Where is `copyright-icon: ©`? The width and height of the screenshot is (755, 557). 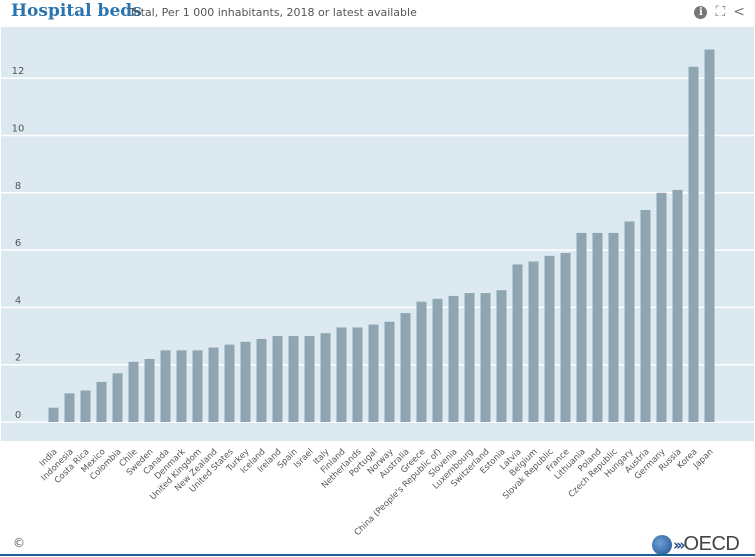 copyright-icon: © is located at coordinates (19, 543).